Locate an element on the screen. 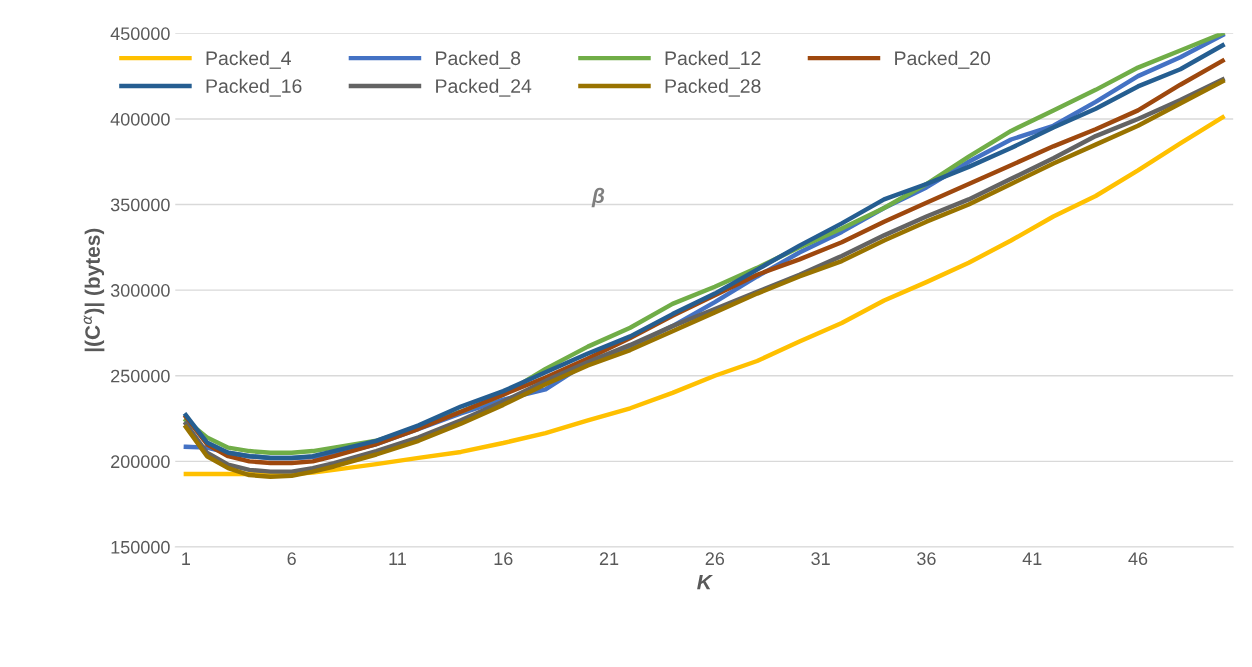 The height and width of the screenshot is (667, 1252). y-tick-label: 400000 is located at coordinates (140, 119).